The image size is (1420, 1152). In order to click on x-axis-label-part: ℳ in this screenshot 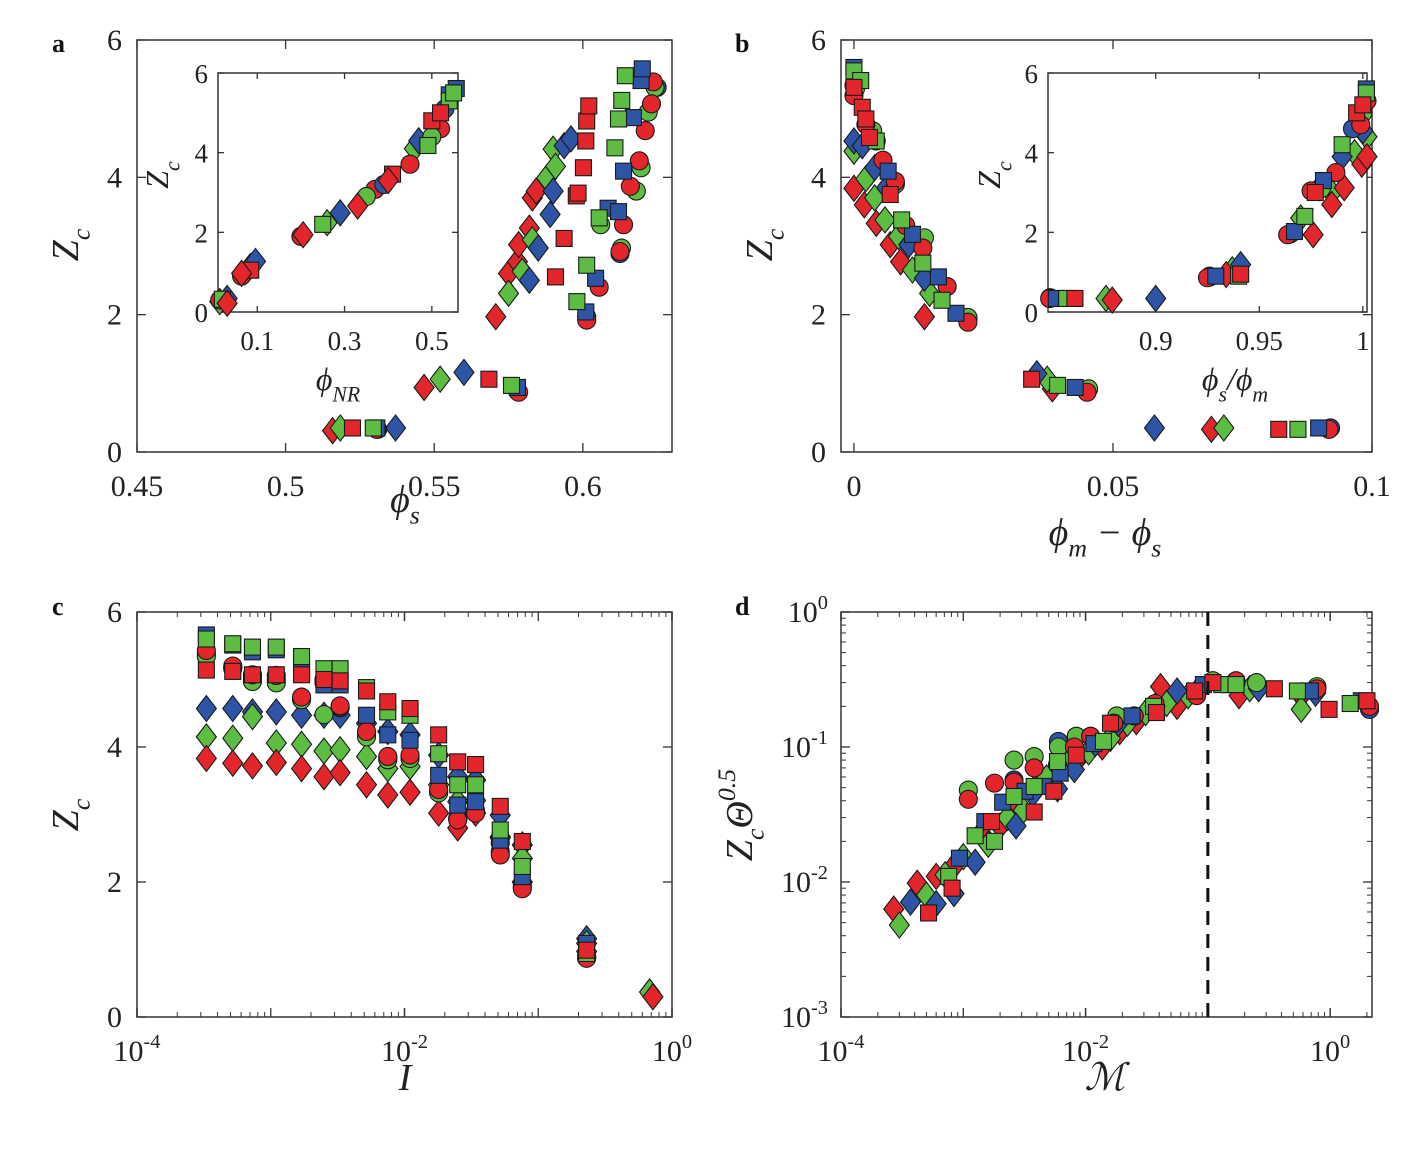, I will do `click(1108, 1078)`.